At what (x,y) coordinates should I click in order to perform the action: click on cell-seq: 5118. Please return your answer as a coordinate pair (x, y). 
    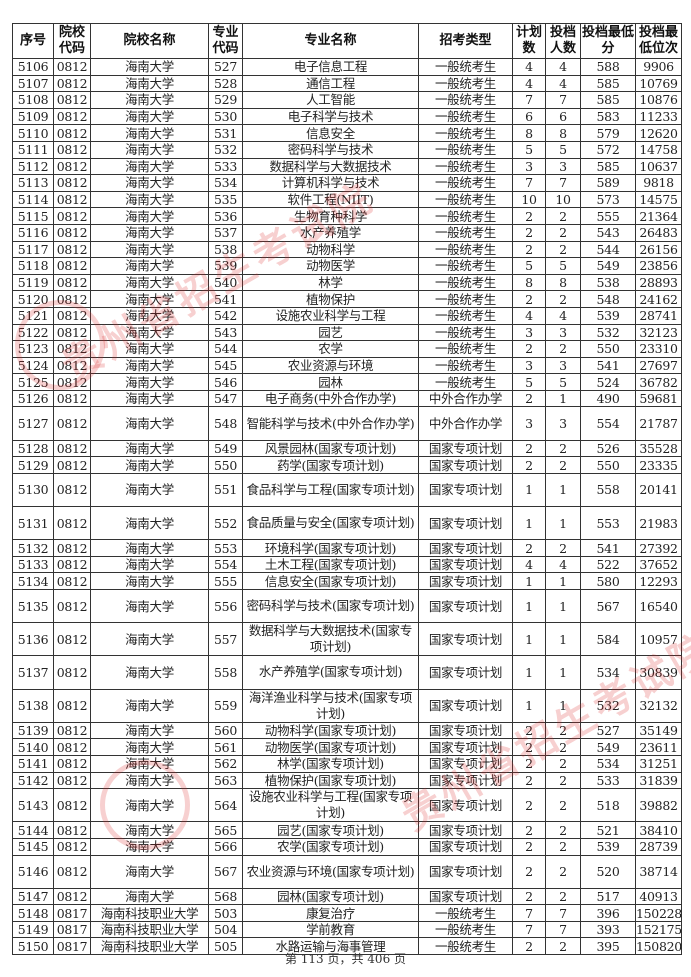
    Looking at the image, I should click on (33, 266).